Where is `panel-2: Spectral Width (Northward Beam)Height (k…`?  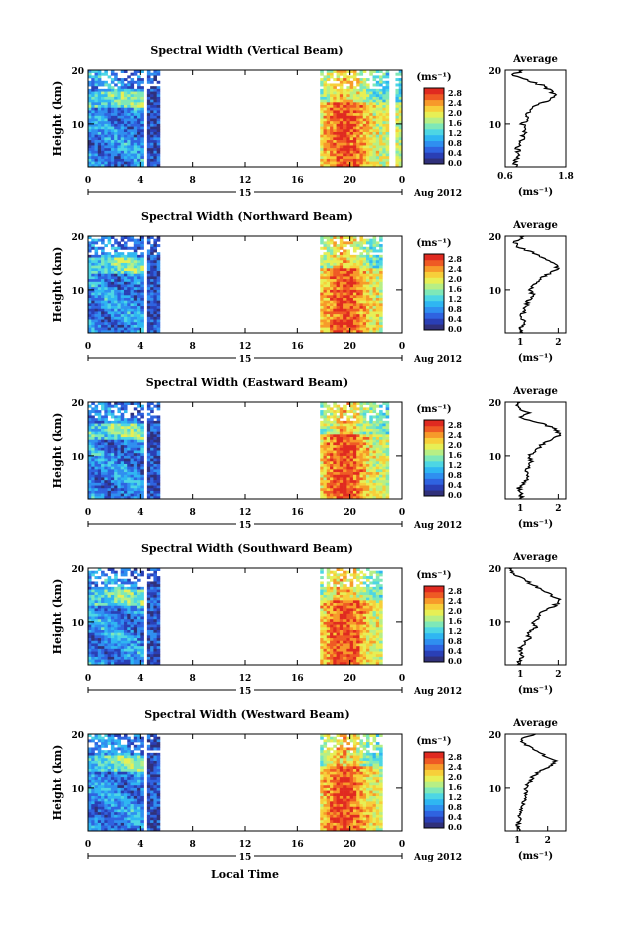
panel-2: Spectral Width (Northward Beam)Height (k… is located at coordinates (309, 287).